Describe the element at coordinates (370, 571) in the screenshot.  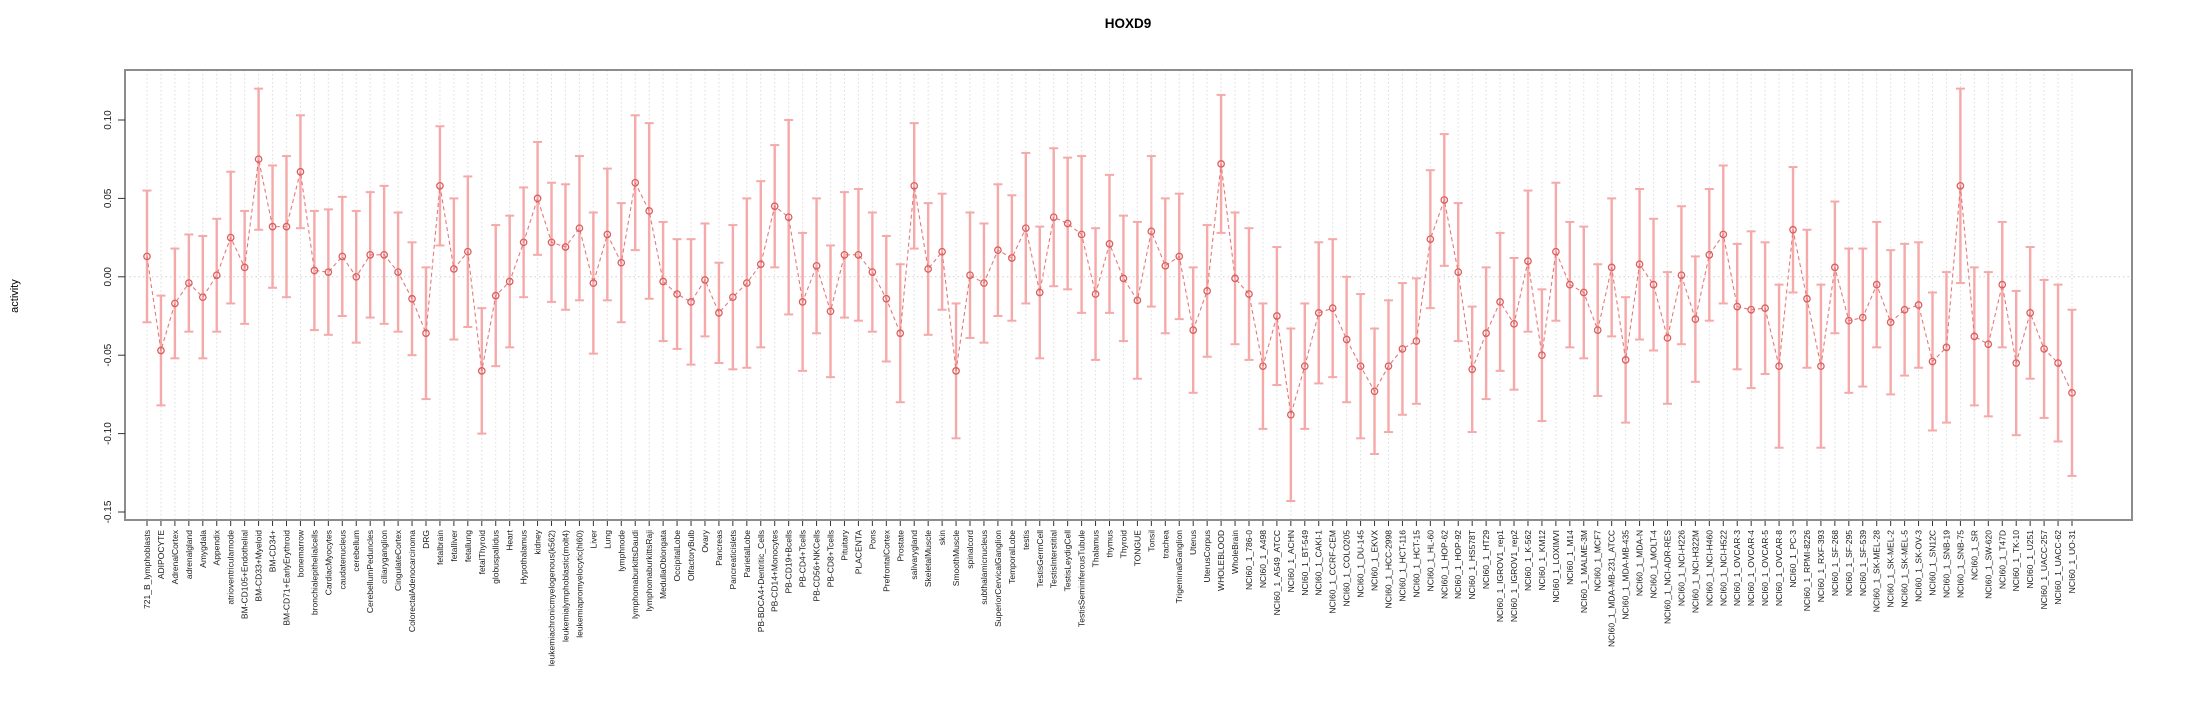
I see `x-tick-label: CerebellumPeduncles` at that location.